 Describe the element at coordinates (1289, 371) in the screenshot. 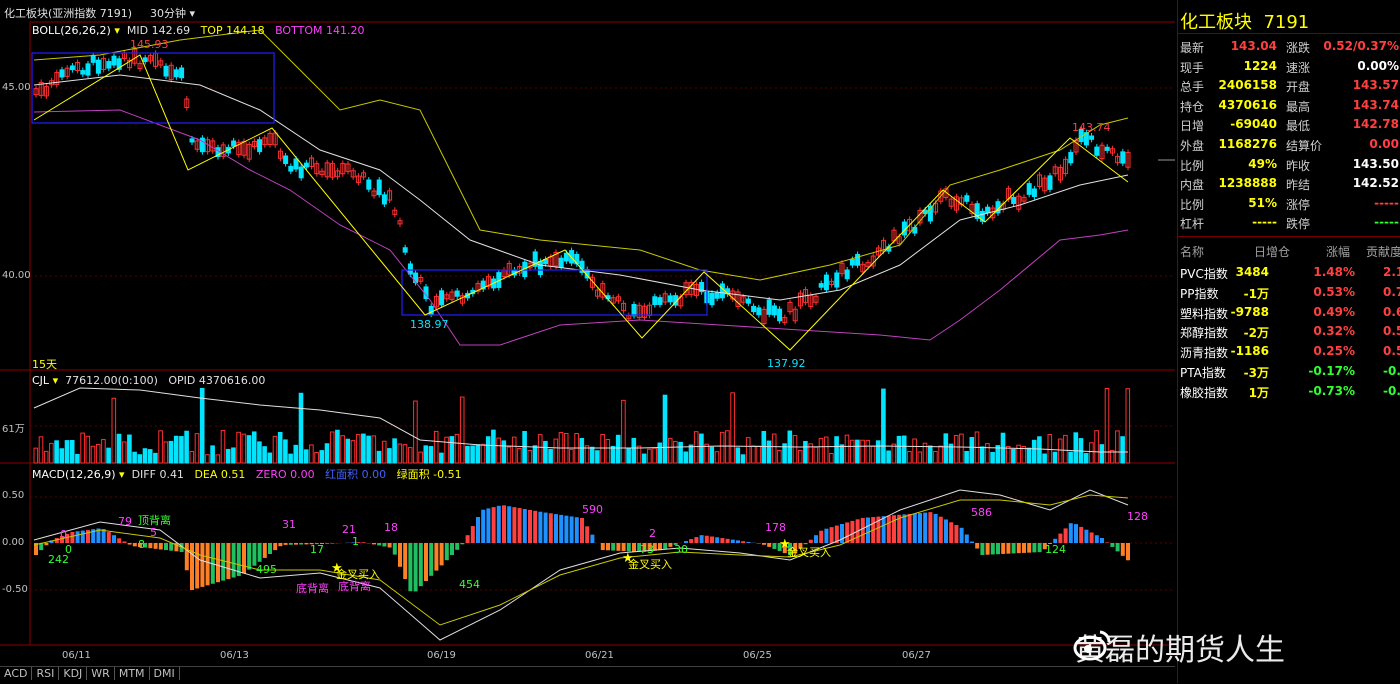

I see `index-row: PTA指数-3万-0.17%-0.19` at that location.